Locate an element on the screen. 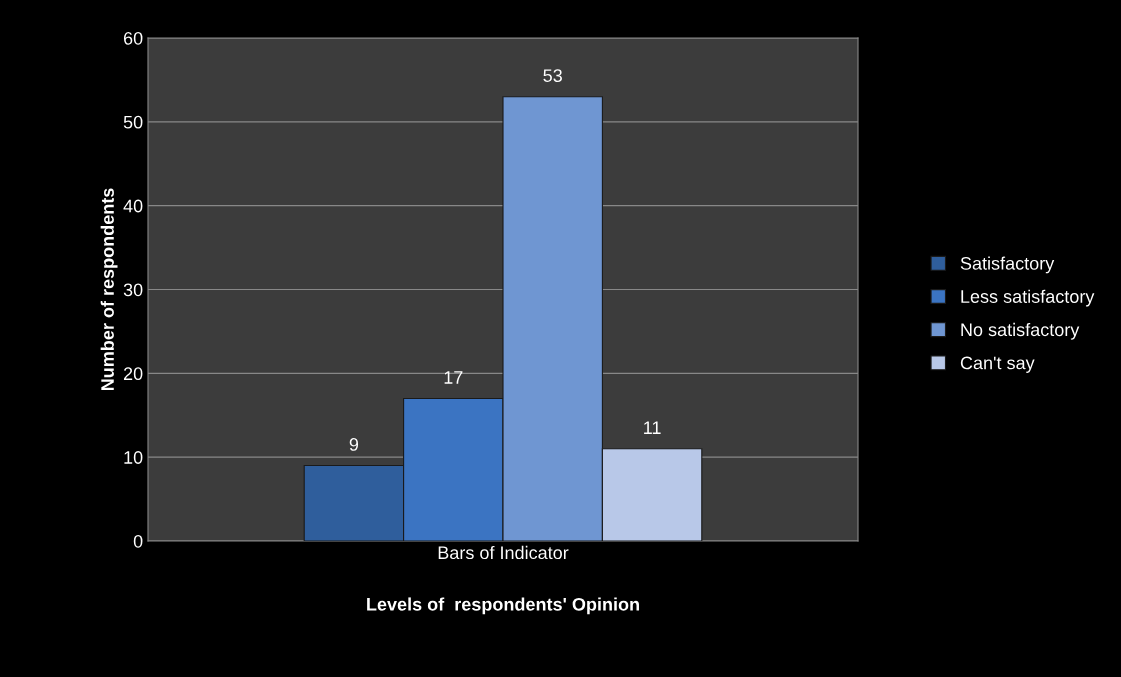  y-axis-title: Number of respondents is located at coordinates (109, 289).